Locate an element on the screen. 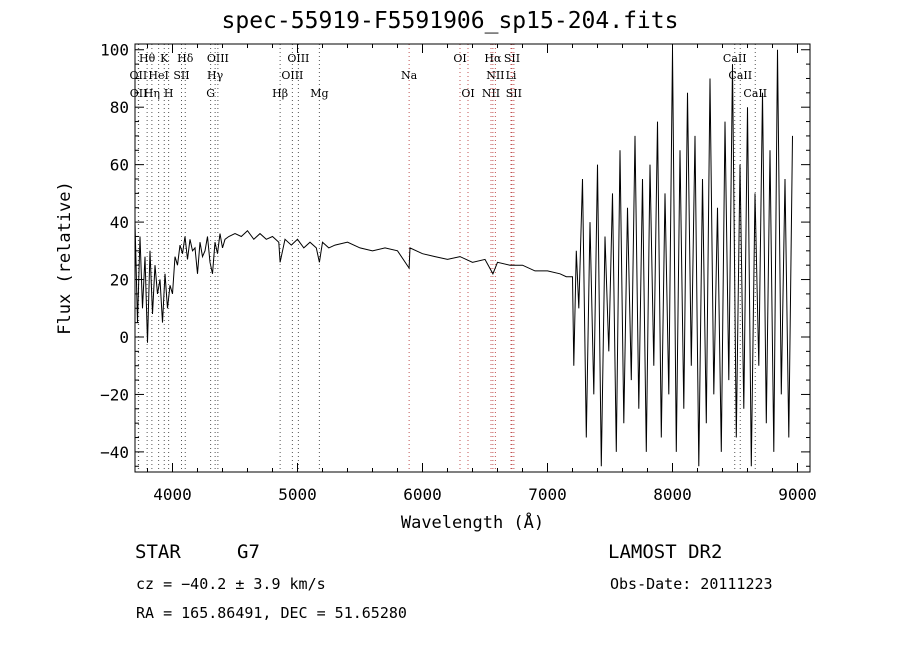 This screenshot has height=650, width=900. x-tick-label: 6000 is located at coordinates (422, 494).